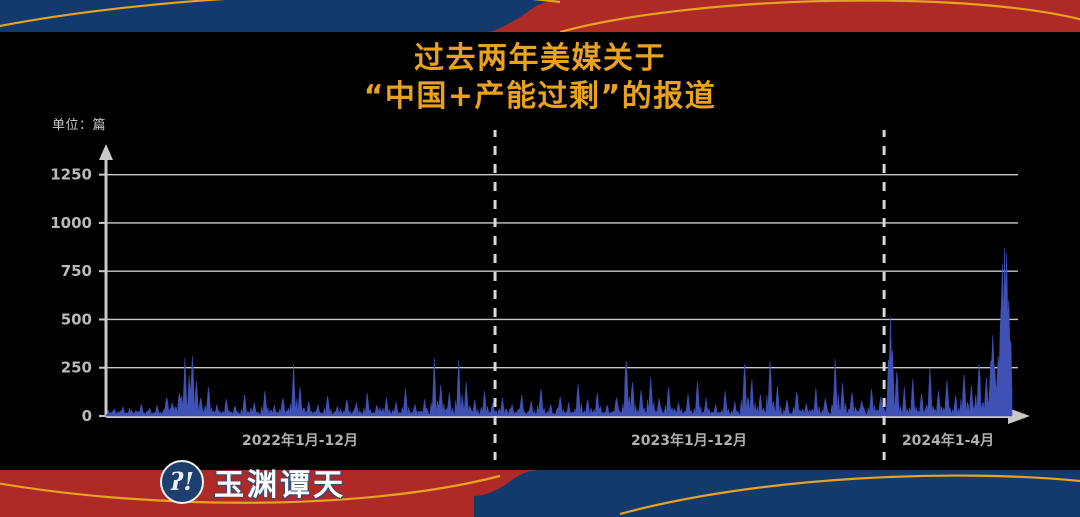 This screenshot has width=1080, height=517. Describe the element at coordinates (1019, 416) in the screenshot. I see `x-axis-arrowhead` at that location.